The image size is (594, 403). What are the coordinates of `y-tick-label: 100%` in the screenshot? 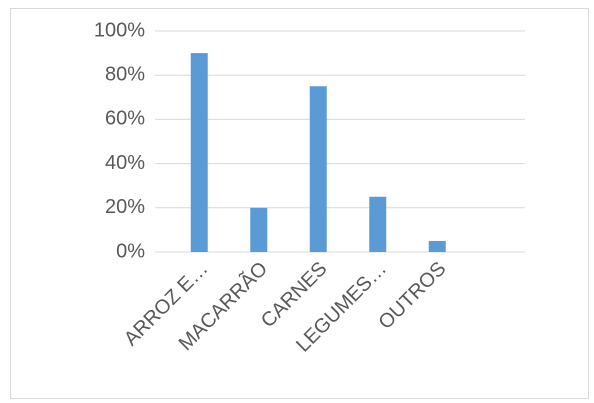 It's located at (119, 30).